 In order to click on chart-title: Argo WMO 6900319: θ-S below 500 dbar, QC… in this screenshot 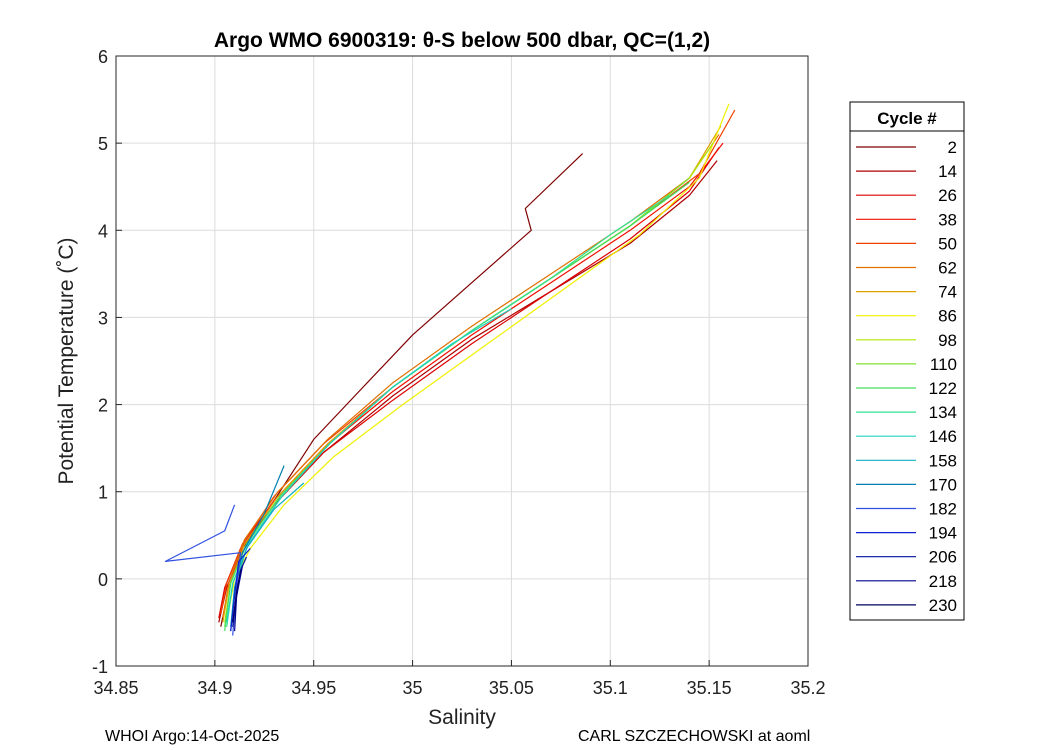, I will do `click(462, 40)`.